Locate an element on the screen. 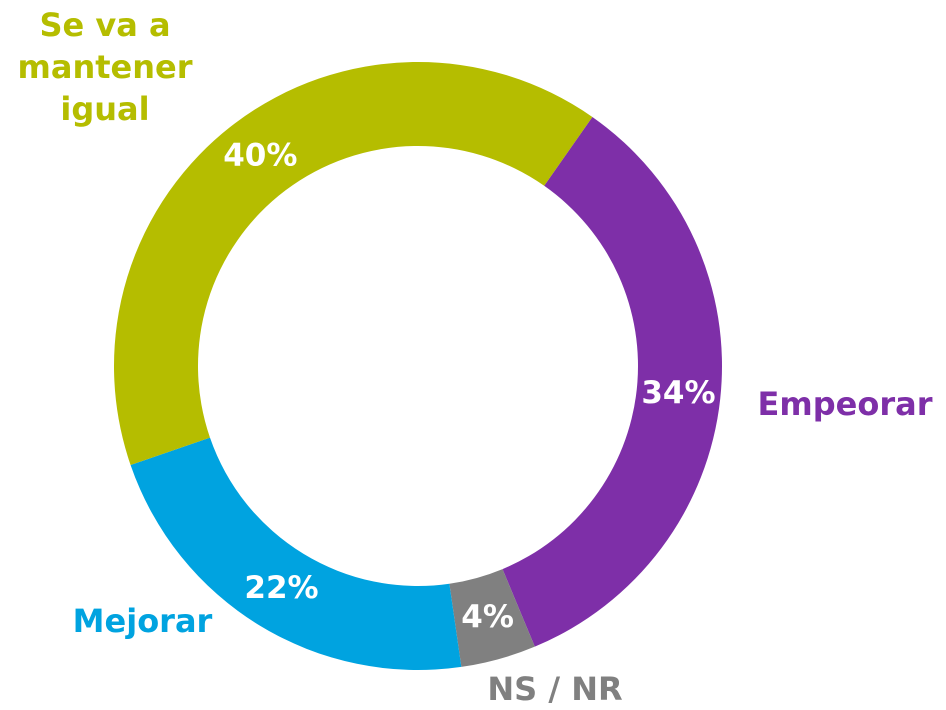  value-label: 4% is located at coordinates (487, 617).